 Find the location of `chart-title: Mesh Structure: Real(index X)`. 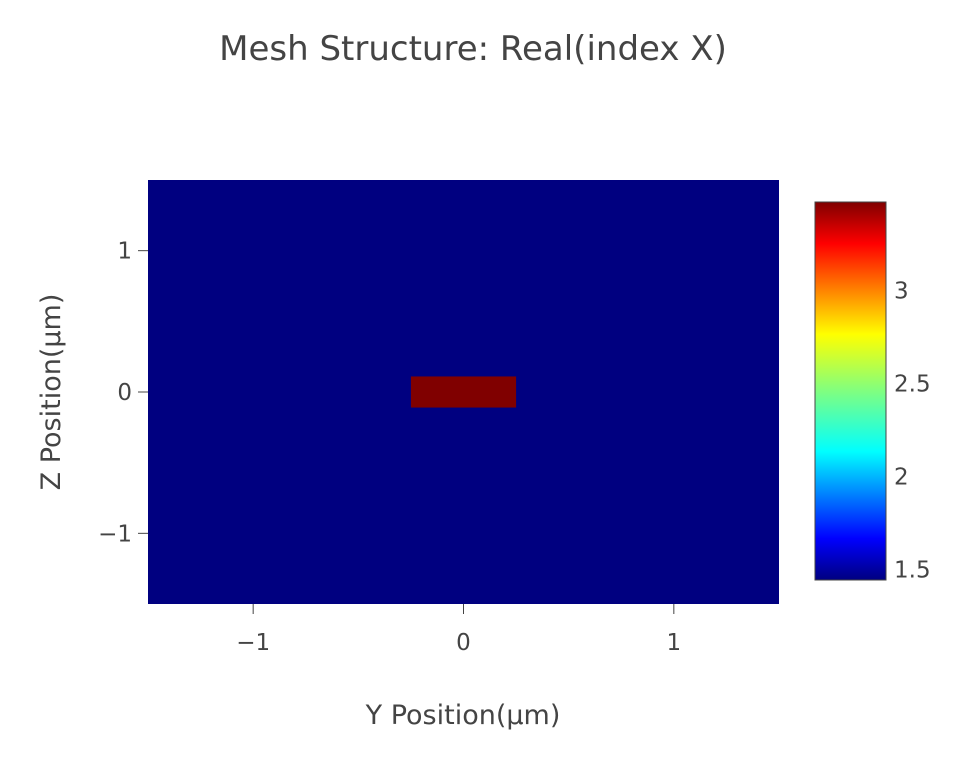

chart-title: Mesh Structure: Real(index X) is located at coordinates (473, 49).